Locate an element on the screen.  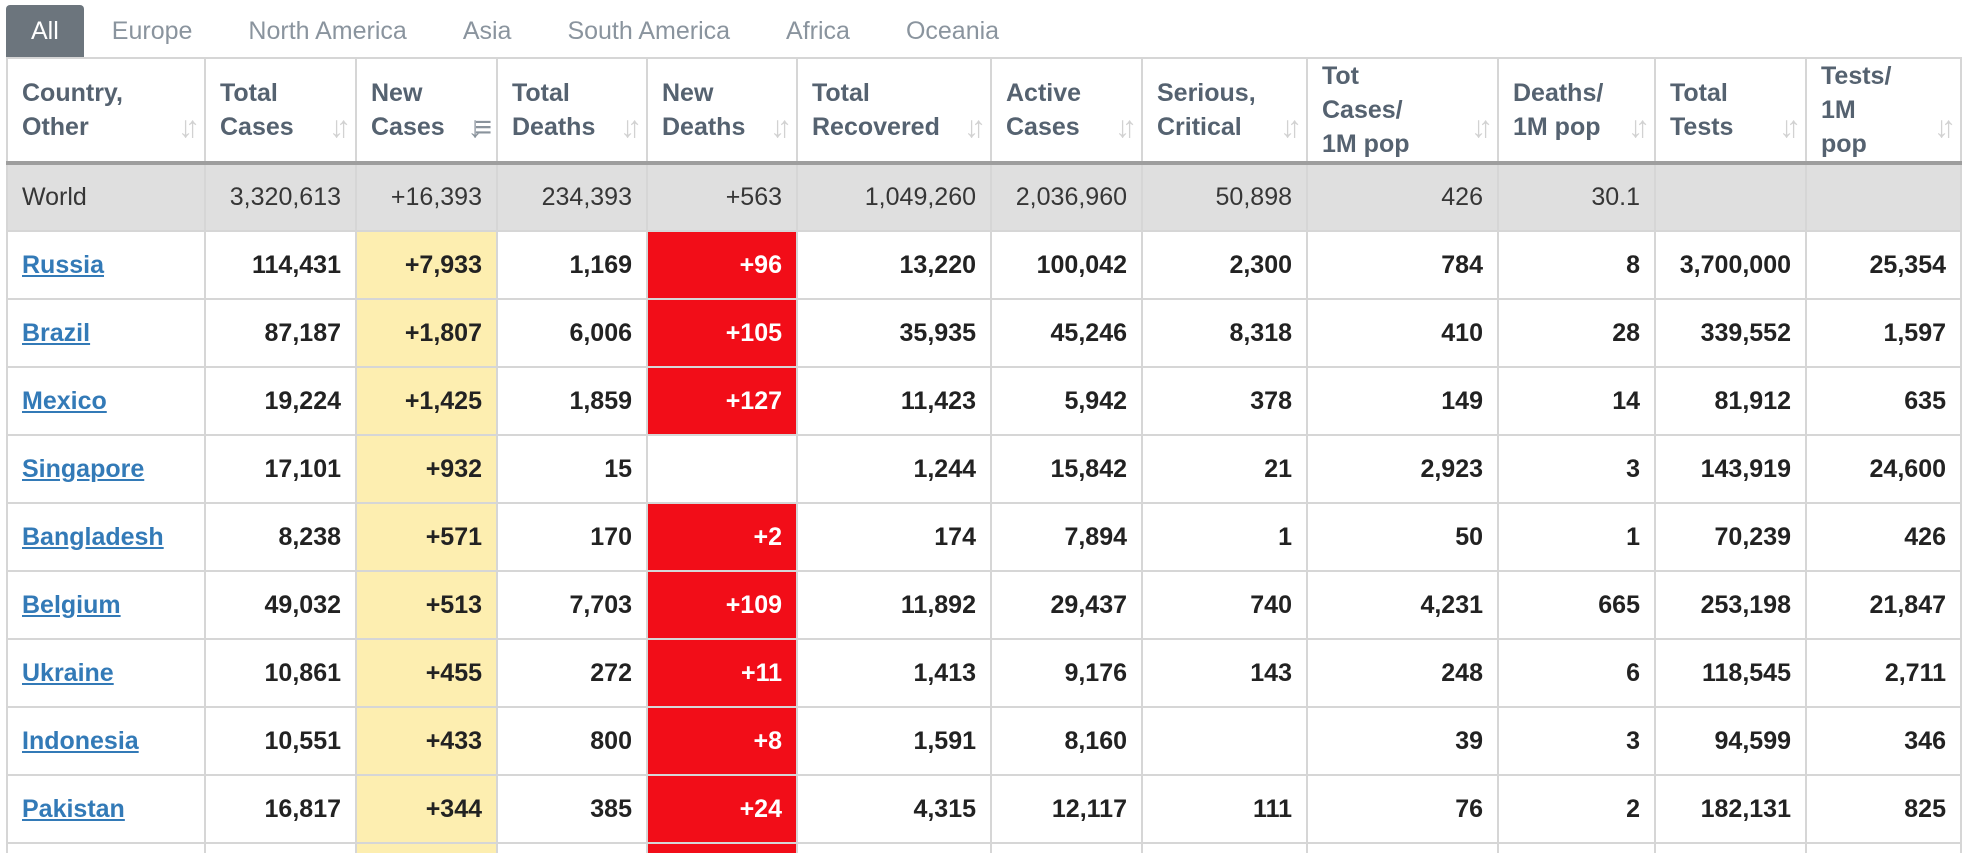
cell-new-deaths: +8 is located at coordinates (722, 741).